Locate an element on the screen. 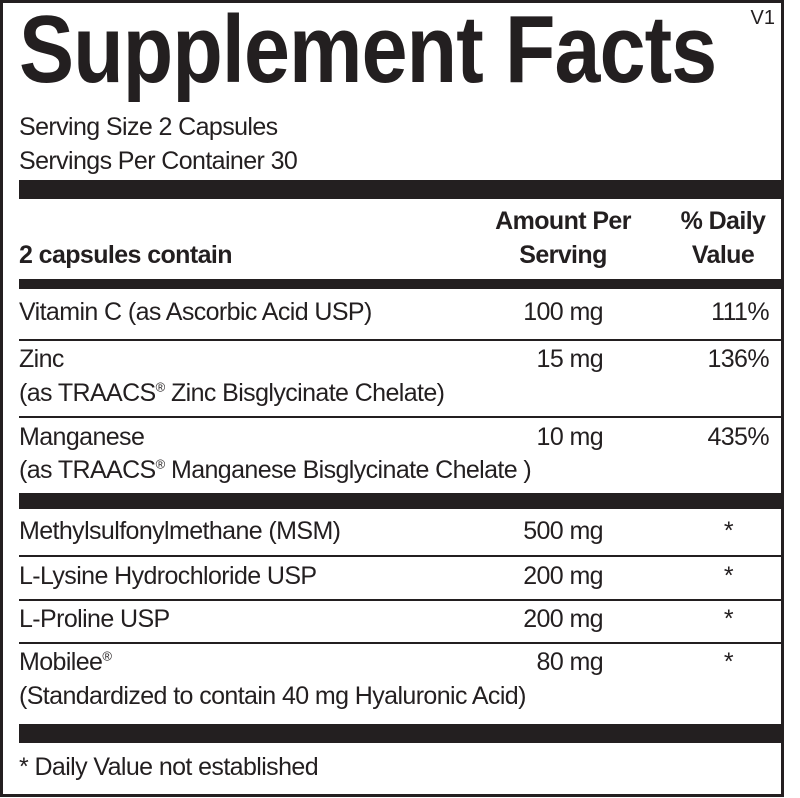 This screenshot has height=798, width=800. ingredient-amount: 500 mg is located at coordinates (563, 531).